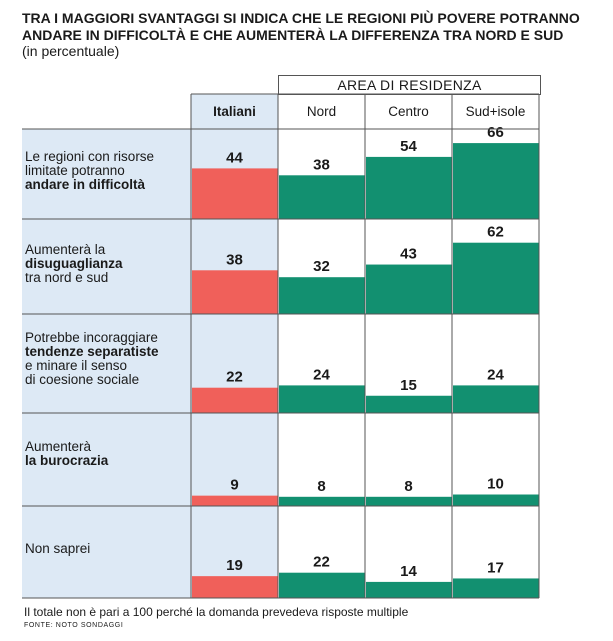 Image resolution: width=613 pixels, height=641 pixels. I want to click on row-label-1-bold: andare in difficoltà, so click(85, 184).